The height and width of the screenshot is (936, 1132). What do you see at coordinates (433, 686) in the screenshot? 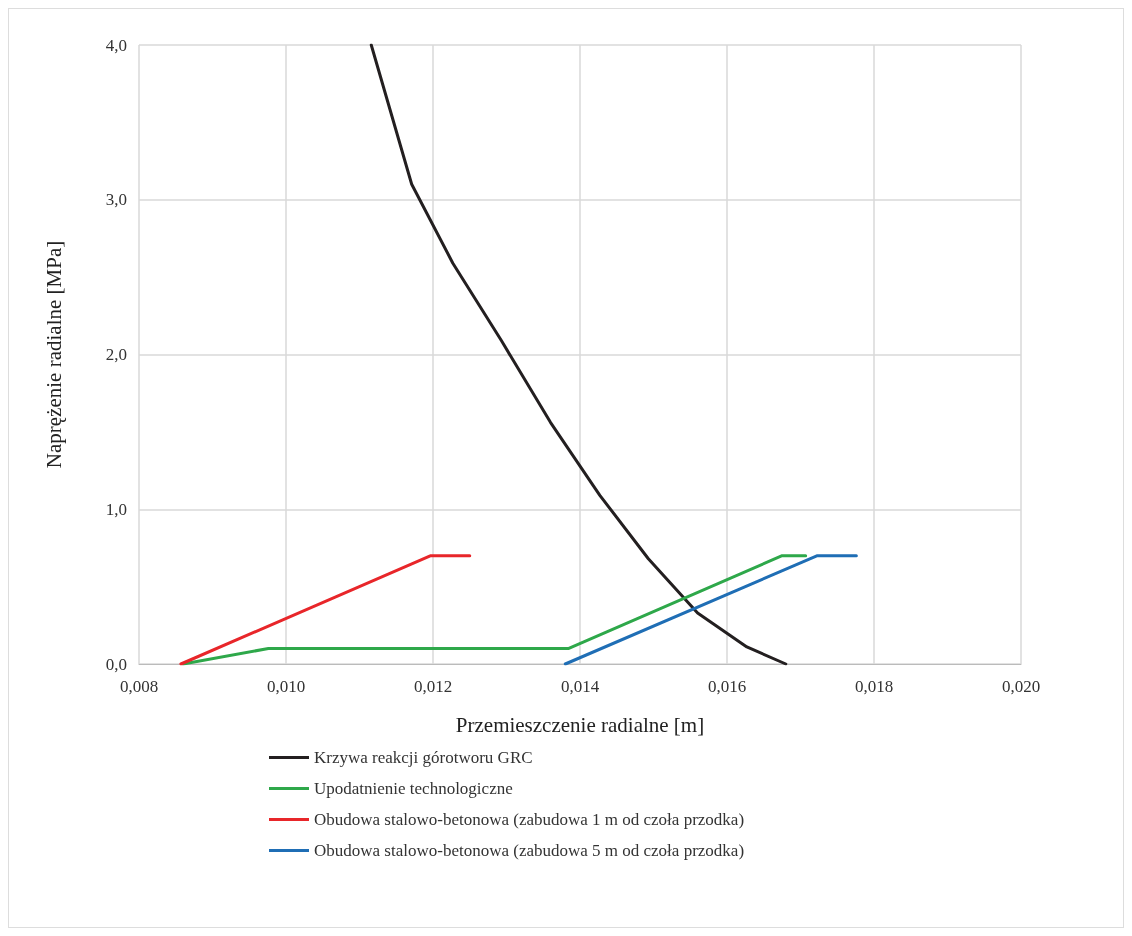
I see `x-tick-label: 0,012` at bounding box center [433, 686].